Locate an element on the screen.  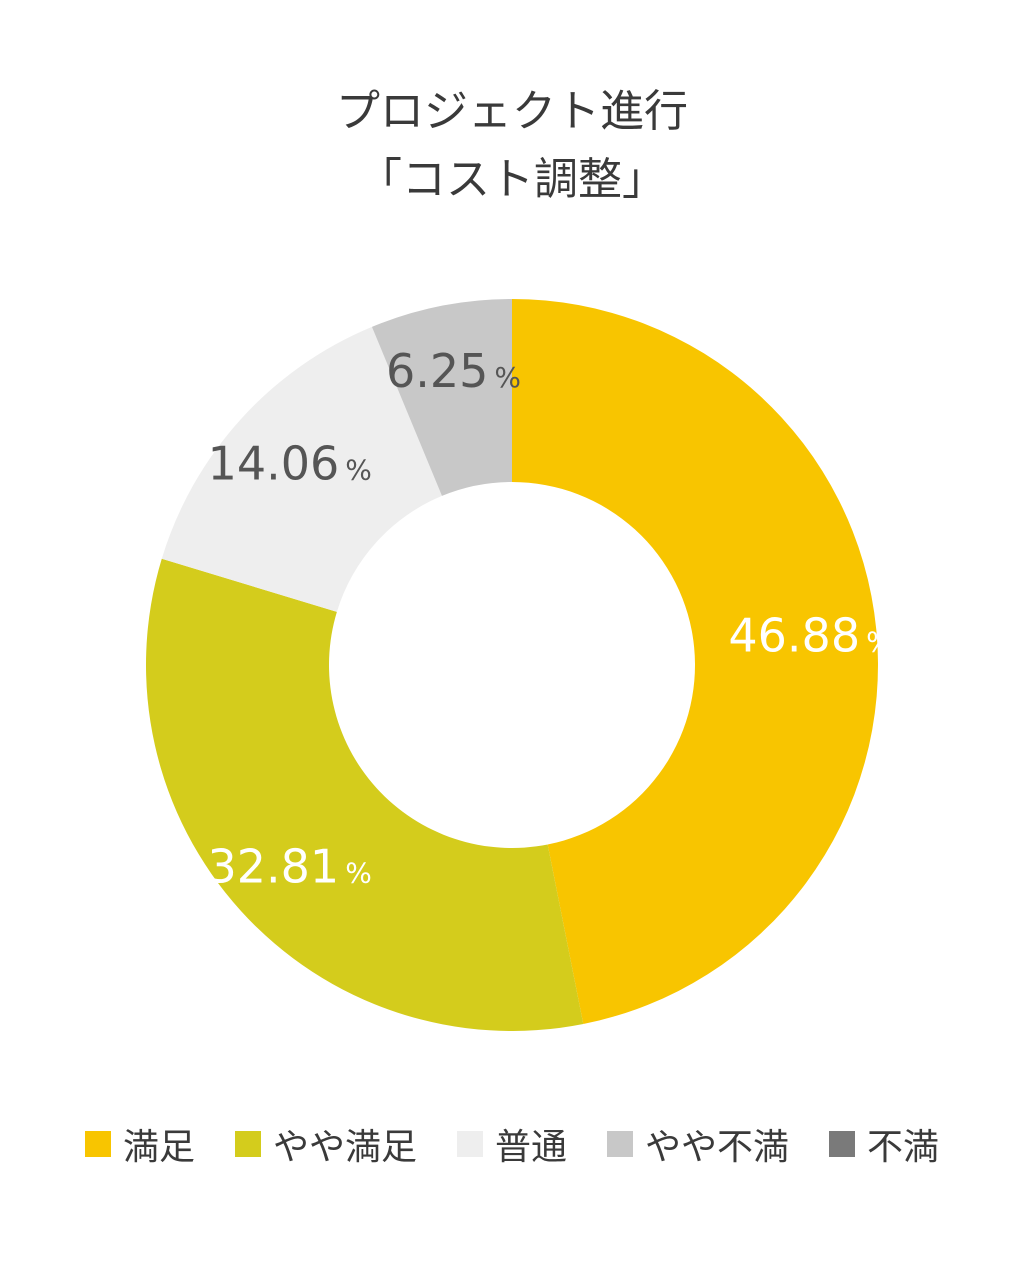
donut-label-1: 46.88% is located at coordinates (810, 636).